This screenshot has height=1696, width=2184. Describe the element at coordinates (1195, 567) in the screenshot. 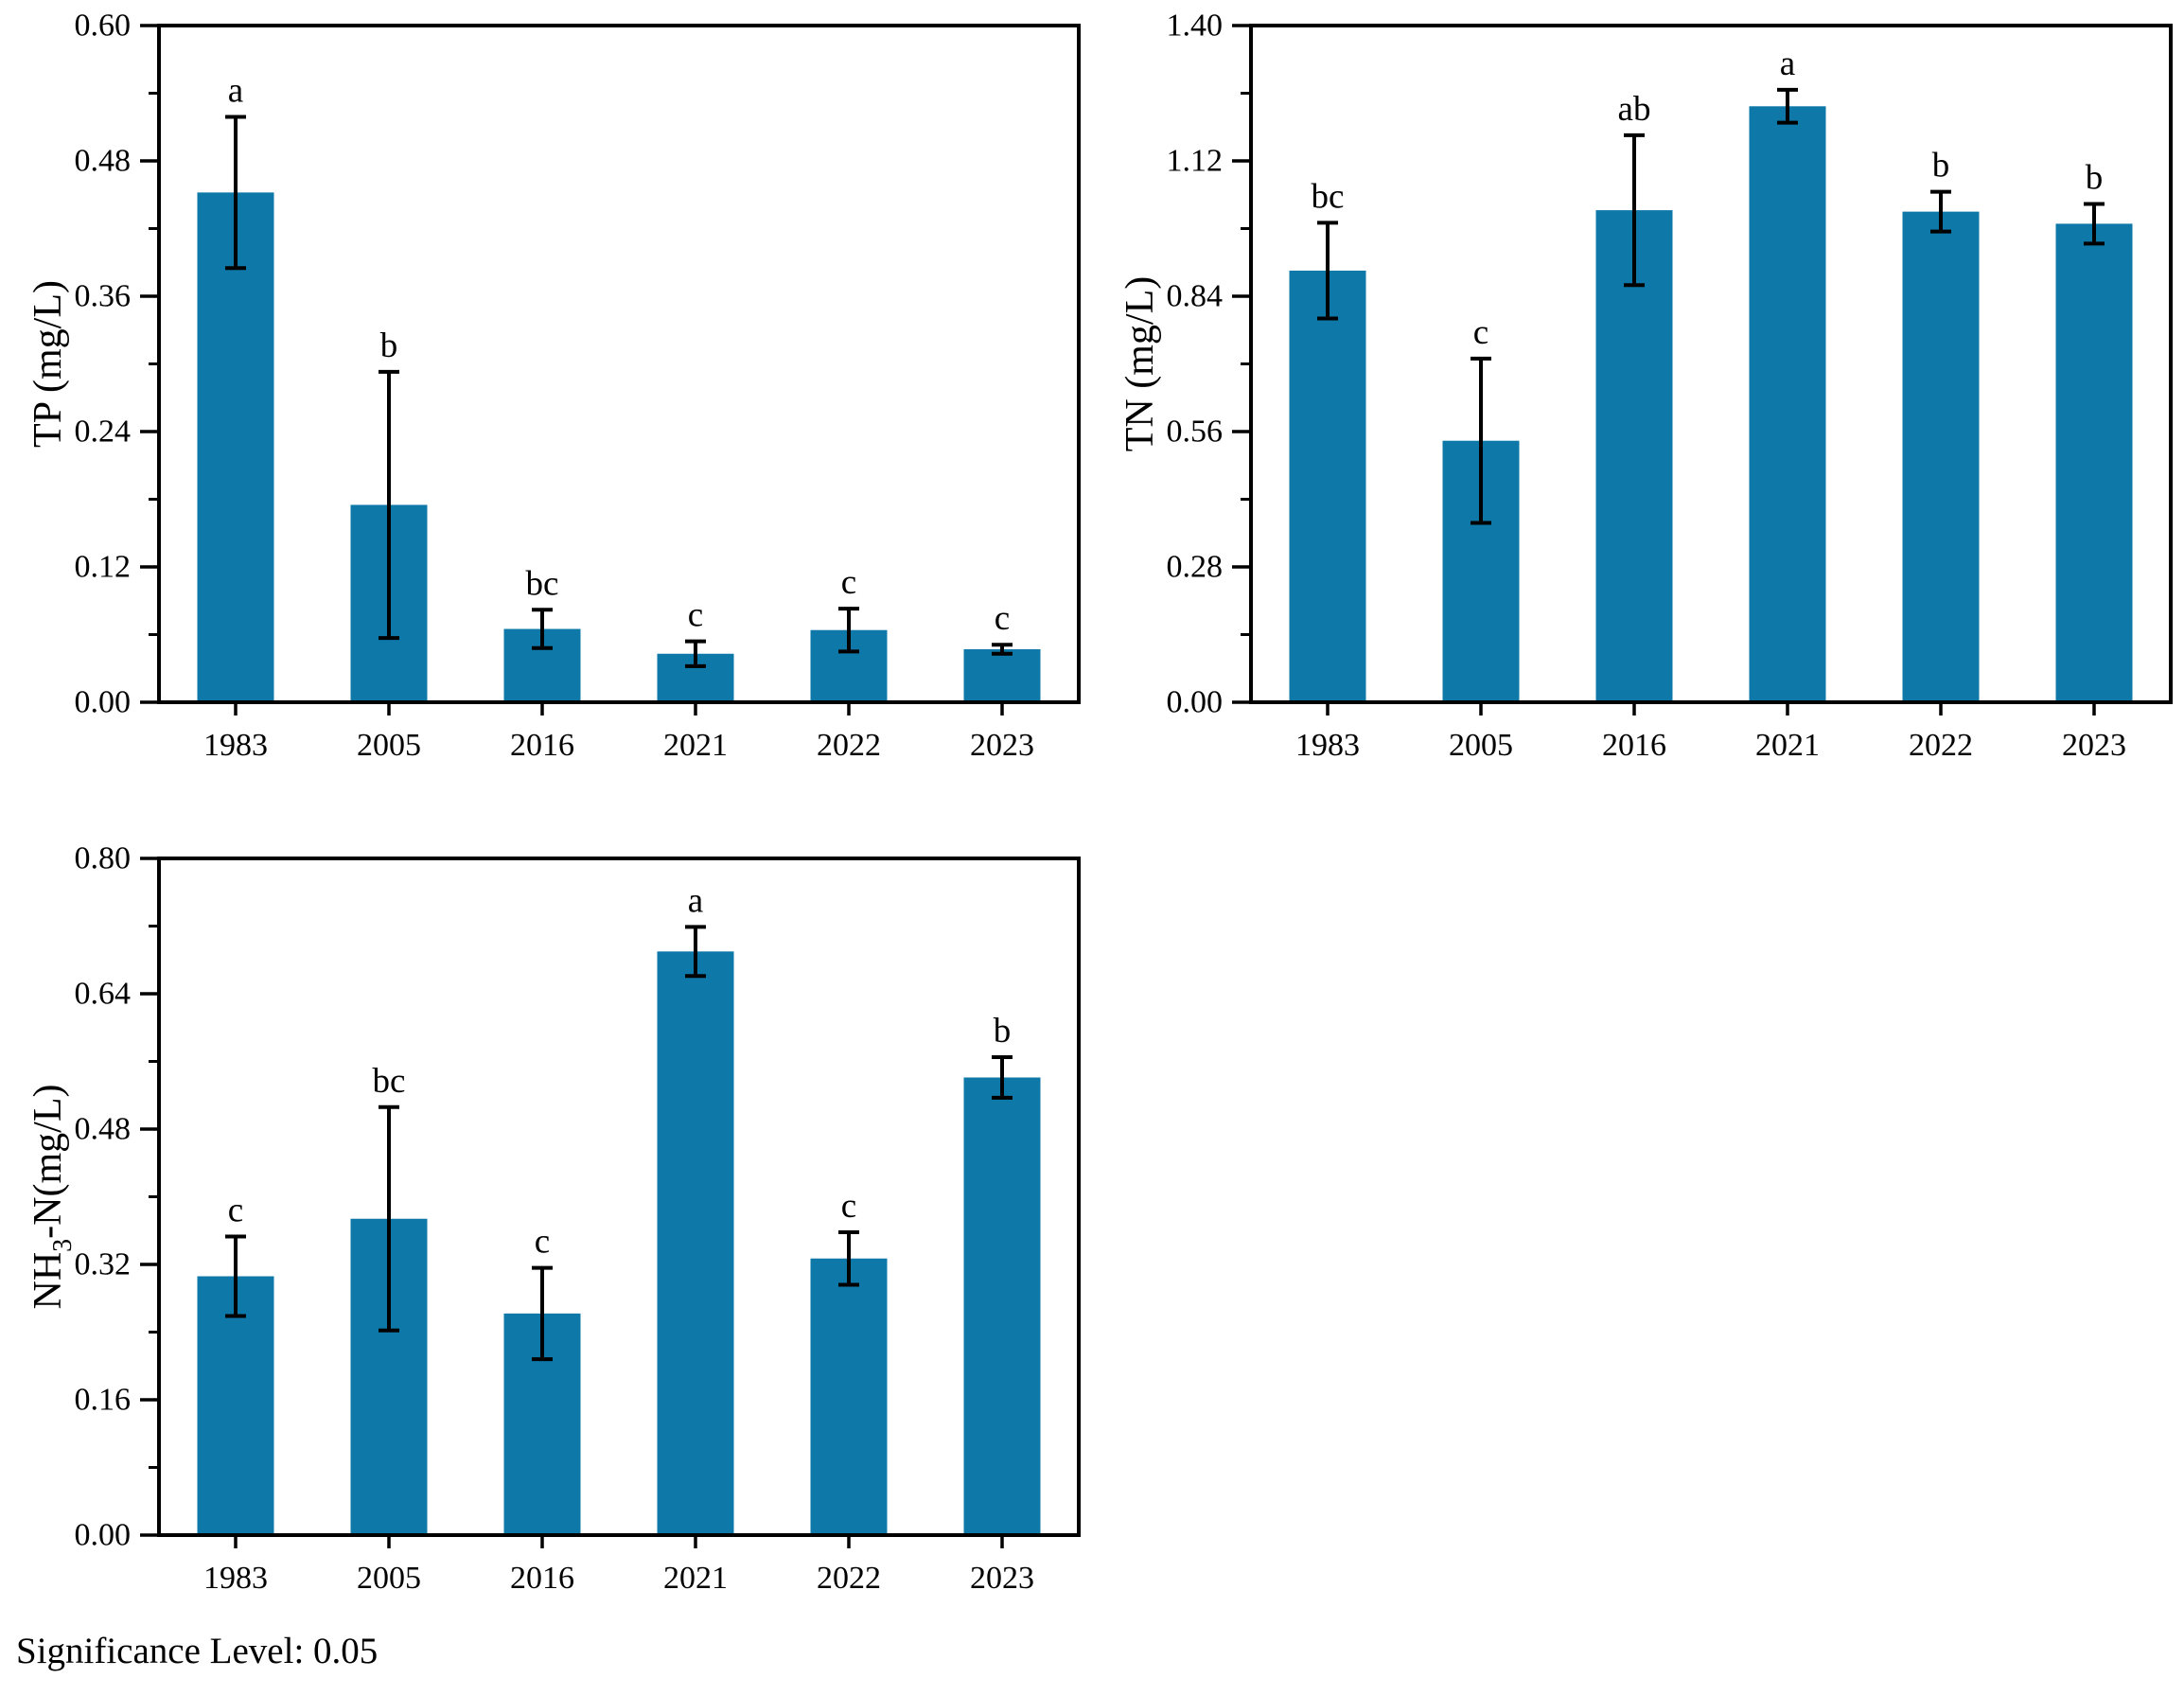

I see `y-tick-label: 0.28` at that location.